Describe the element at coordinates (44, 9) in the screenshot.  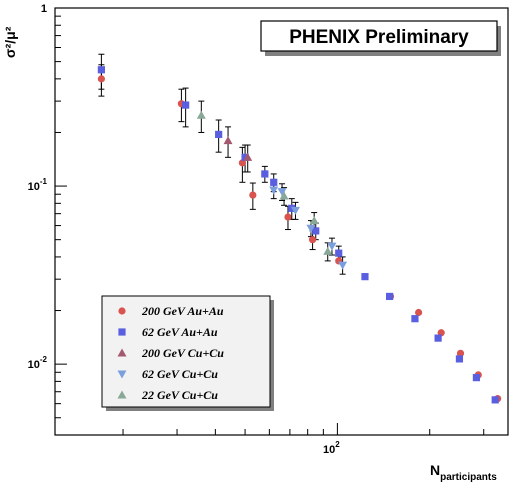
I see `y-tick-label: 1` at that location.